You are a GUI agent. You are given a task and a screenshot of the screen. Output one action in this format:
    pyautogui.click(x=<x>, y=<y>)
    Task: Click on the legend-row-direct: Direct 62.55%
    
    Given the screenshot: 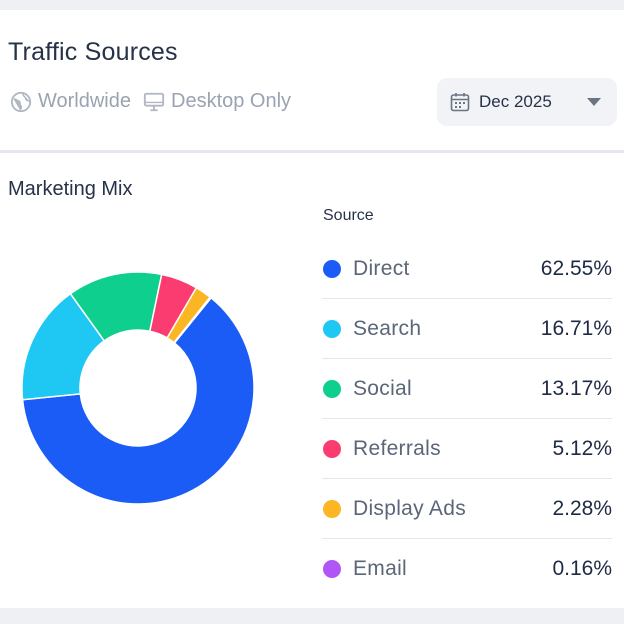 What is the action you would take?
    pyautogui.click(x=467, y=269)
    